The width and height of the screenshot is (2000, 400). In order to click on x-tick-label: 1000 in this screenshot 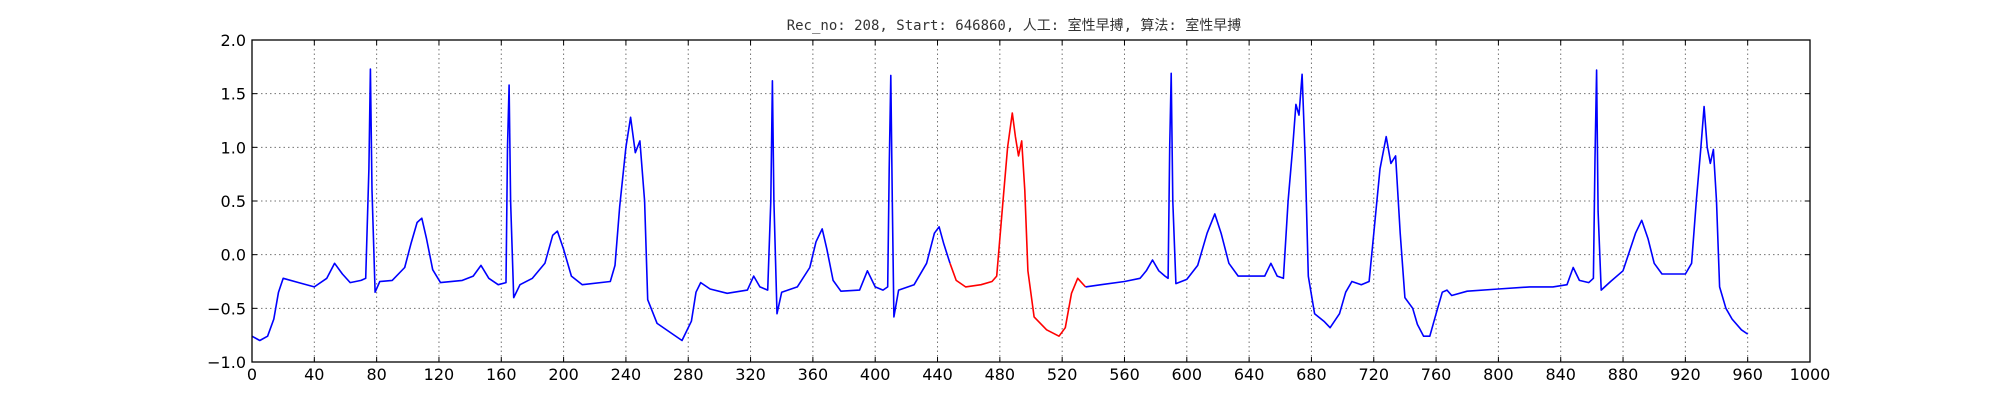, I will do `click(1810, 374)`.